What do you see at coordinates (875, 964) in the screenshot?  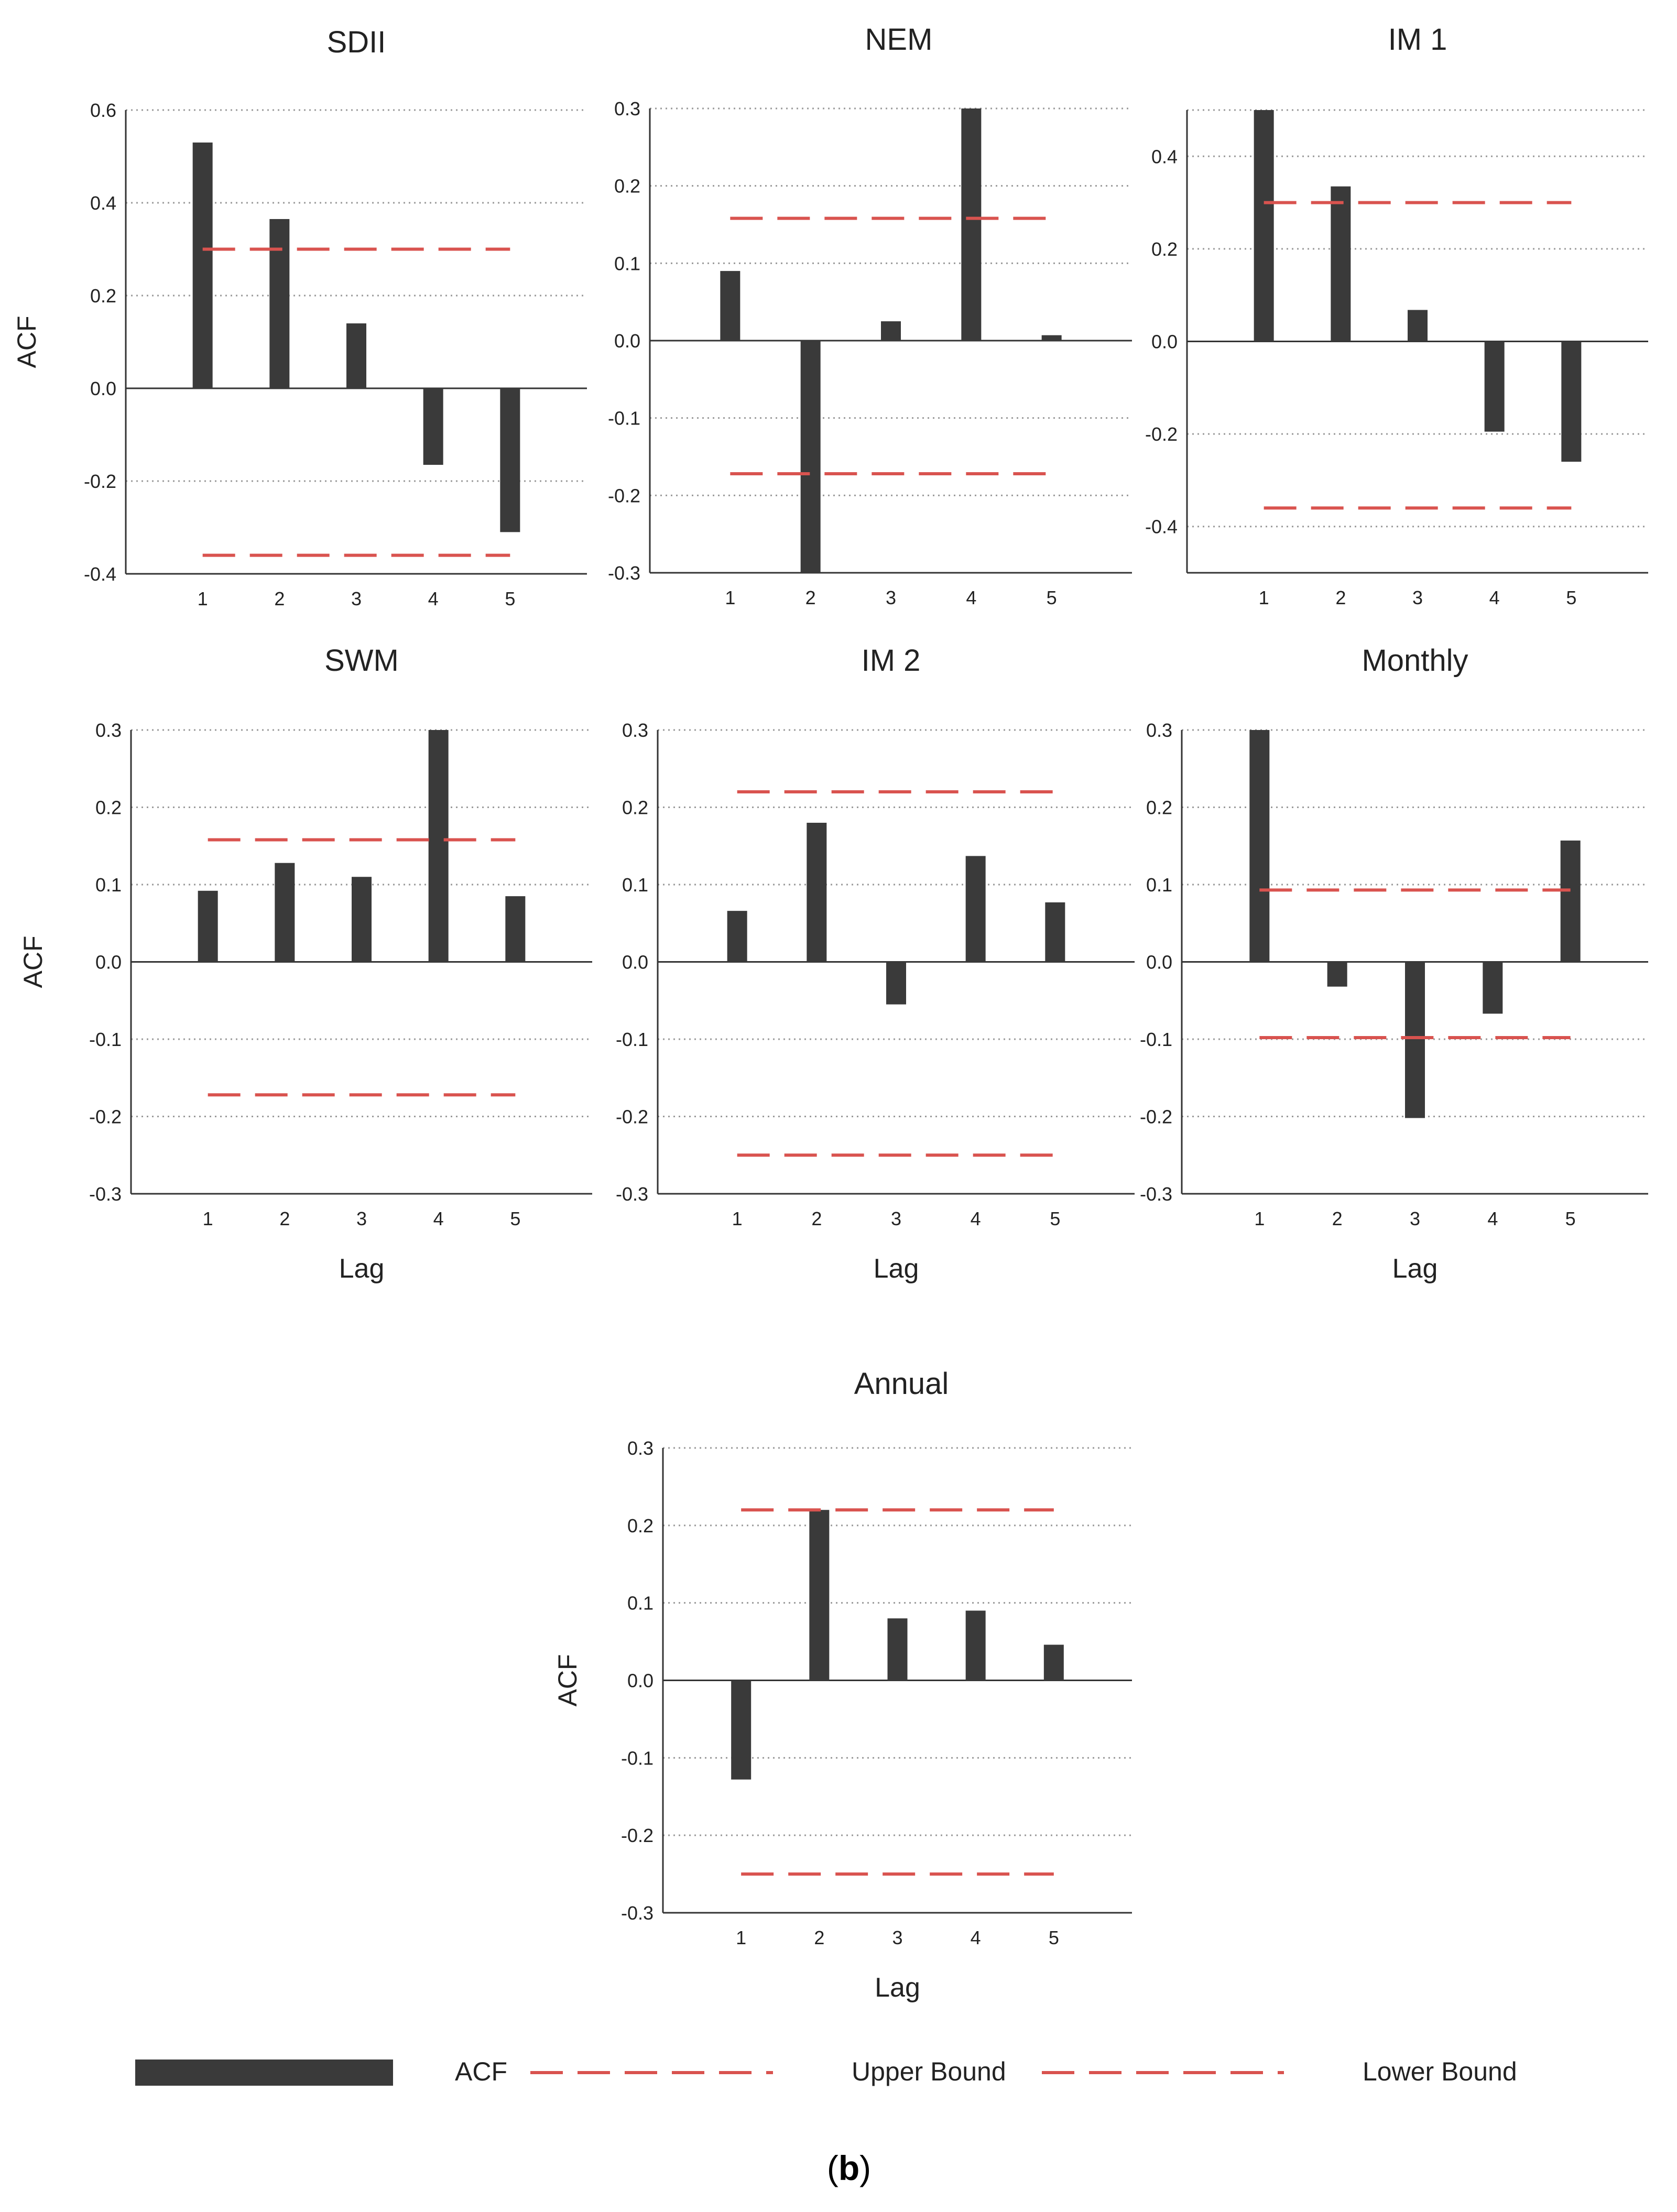 I see `chart-panel-im-2: IM 2 0.3 0.2 0.1 0.0 -0.1 -0.2 -0.3 1 2 3 4 5 Lag` at bounding box center [875, 964].